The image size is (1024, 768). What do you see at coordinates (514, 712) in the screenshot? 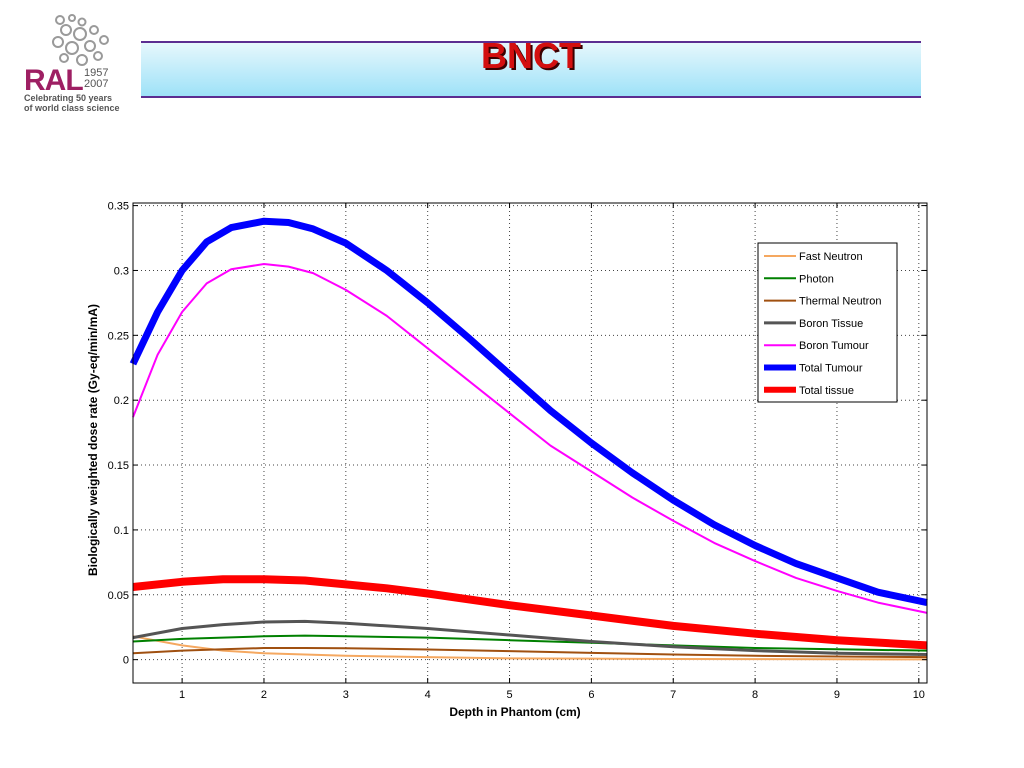
I see `x-axis-label: Depth in Phantom (cm)` at bounding box center [514, 712].